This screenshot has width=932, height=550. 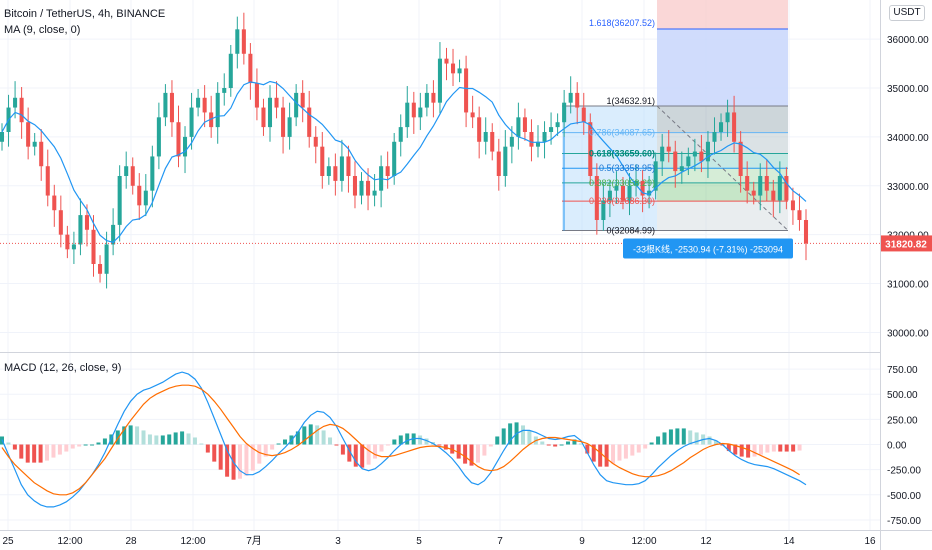 I want to click on macd-tick-label: 0.00, so click(x=897, y=446).